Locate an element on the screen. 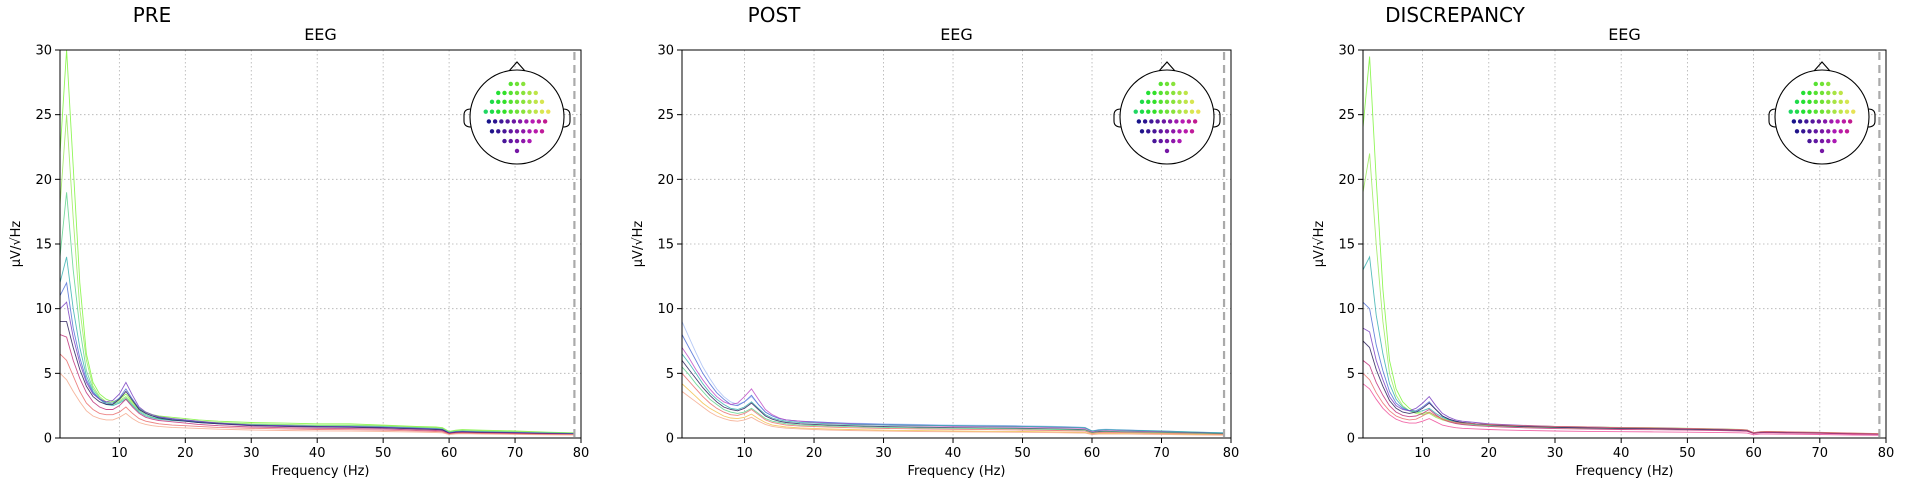  x-axis-label: Frequency (Hz) is located at coordinates (956, 471).